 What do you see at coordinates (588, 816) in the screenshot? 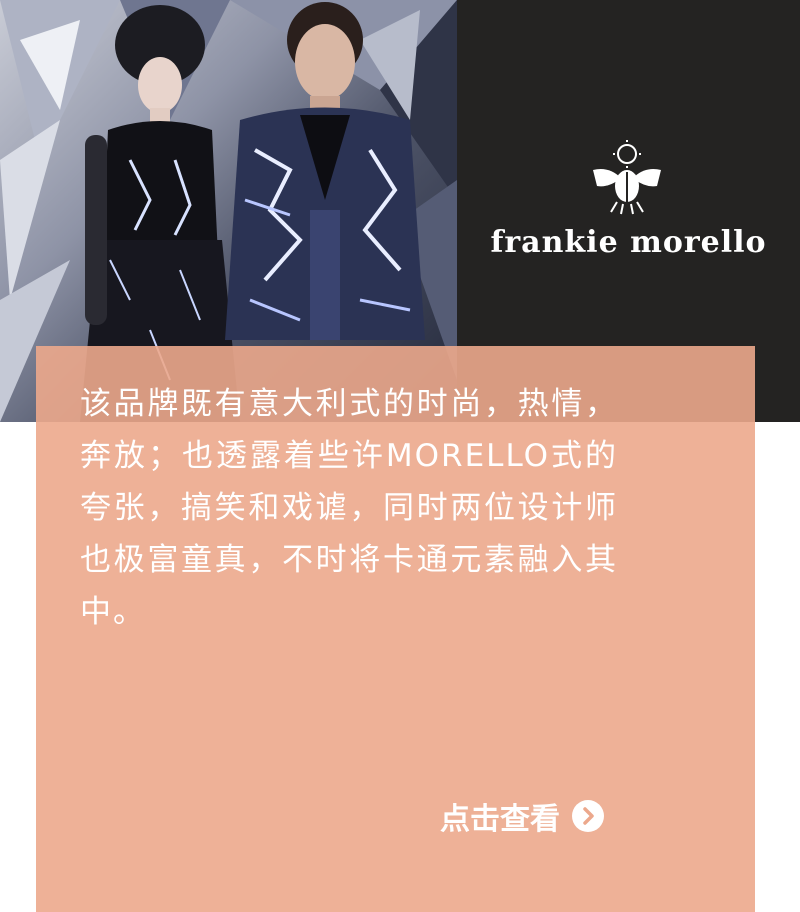
I see `chevron-right-circle-icon` at bounding box center [588, 816].